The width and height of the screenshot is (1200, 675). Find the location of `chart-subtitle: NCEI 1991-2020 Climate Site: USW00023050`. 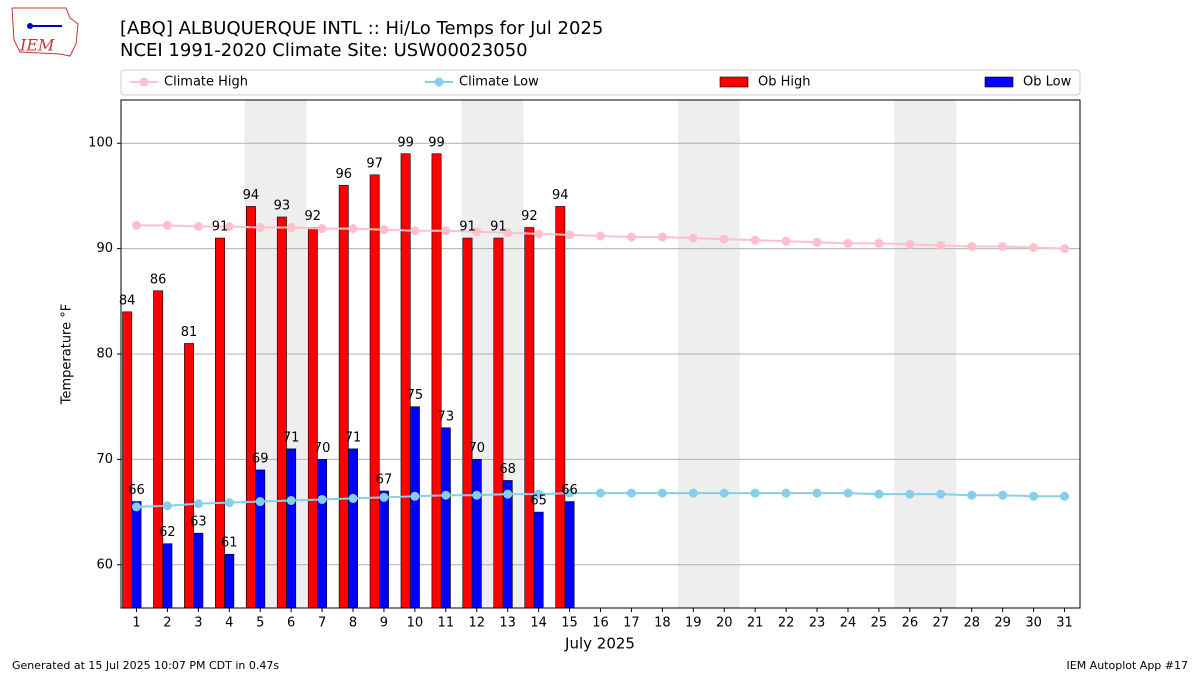

chart-subtitle: NCEI 1991-2020 Climate Site: USW00023050 is located at coordinates (324, 50).